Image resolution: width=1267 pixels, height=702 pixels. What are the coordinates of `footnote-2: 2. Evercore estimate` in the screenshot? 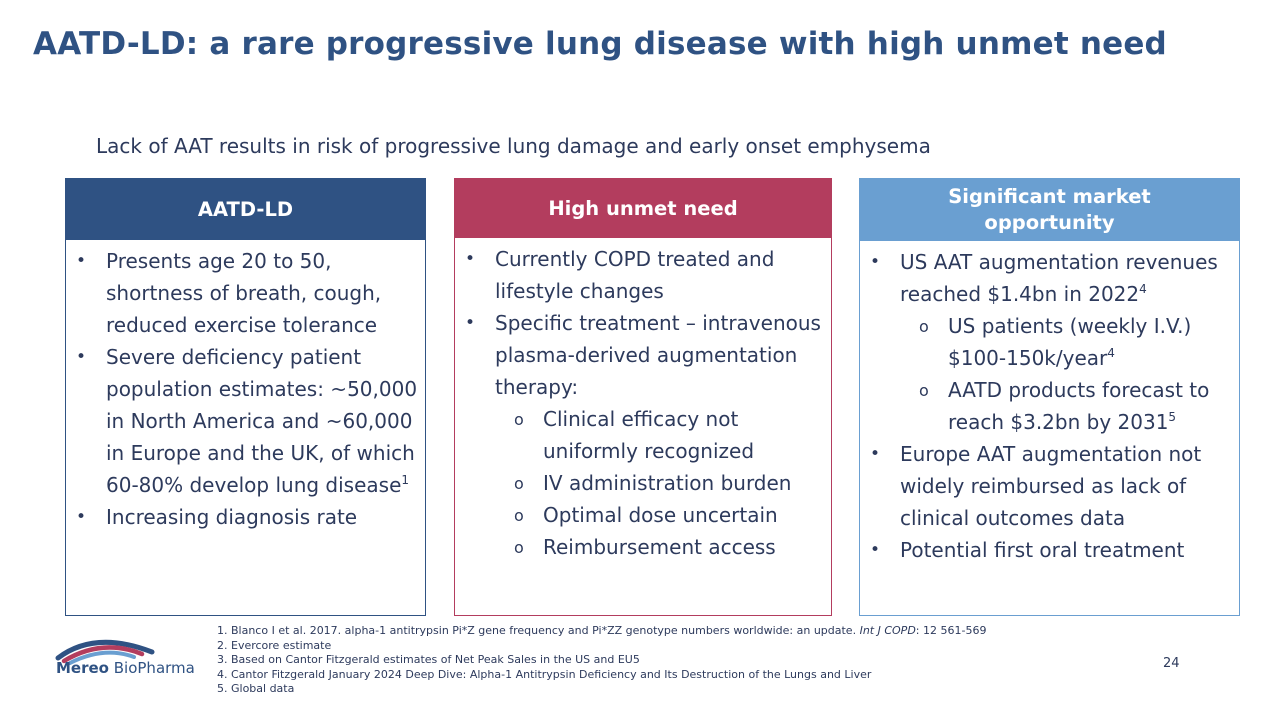 It's located at (274, 645).